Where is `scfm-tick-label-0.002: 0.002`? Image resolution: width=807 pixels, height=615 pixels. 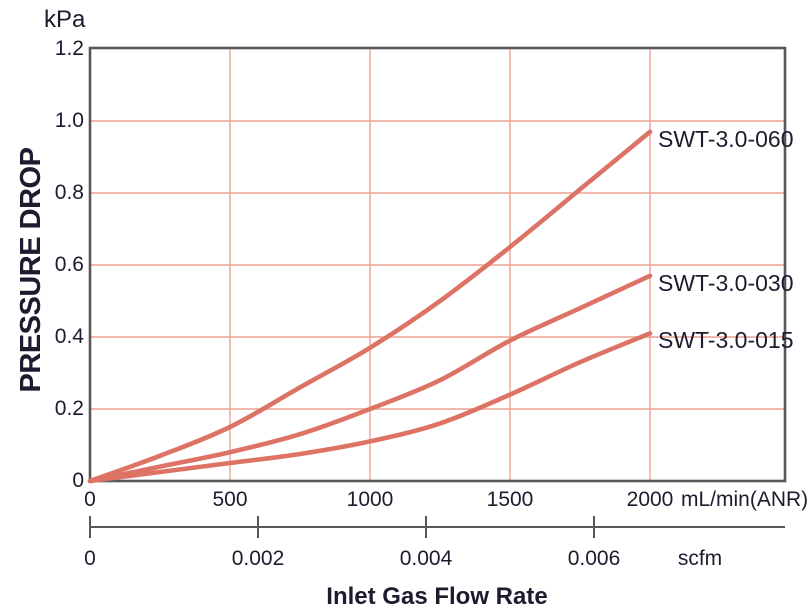
scfm-tick-label-0.002: 0.002 is located at coordinates (258, 558).